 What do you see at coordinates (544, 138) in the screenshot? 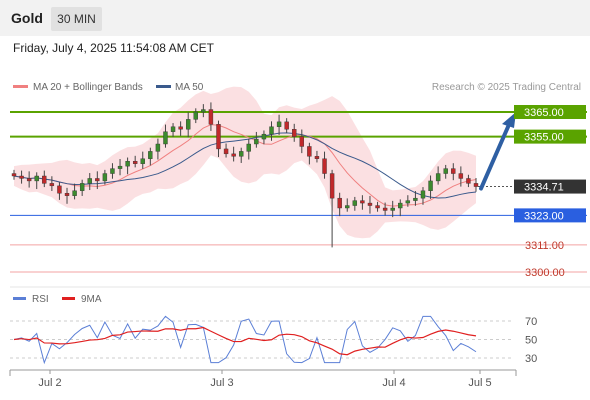
I see `resistance-label: 3355.00` at bounding box center [544, 138].